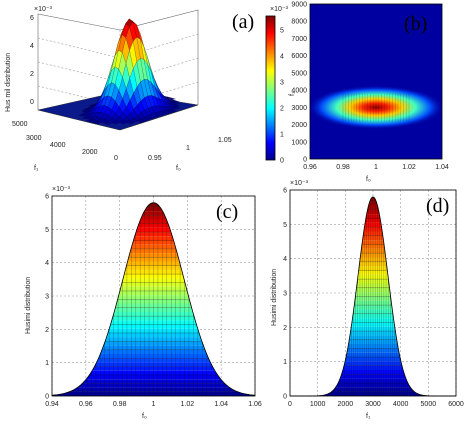 This screenshot has height=424, width=474. I want to click on panel-d-y-tick: 4, so click(285, 259).